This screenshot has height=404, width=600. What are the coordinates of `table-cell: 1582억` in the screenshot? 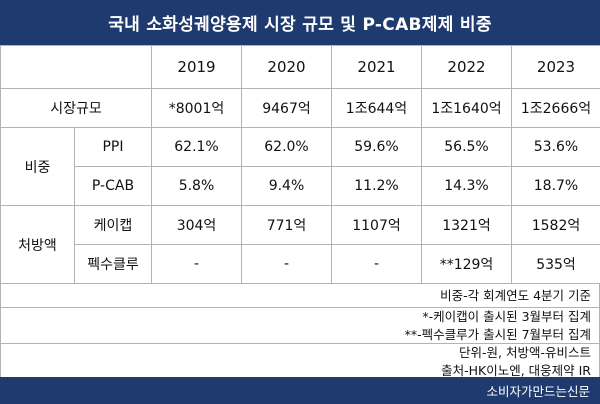 It's located at (555, 225).